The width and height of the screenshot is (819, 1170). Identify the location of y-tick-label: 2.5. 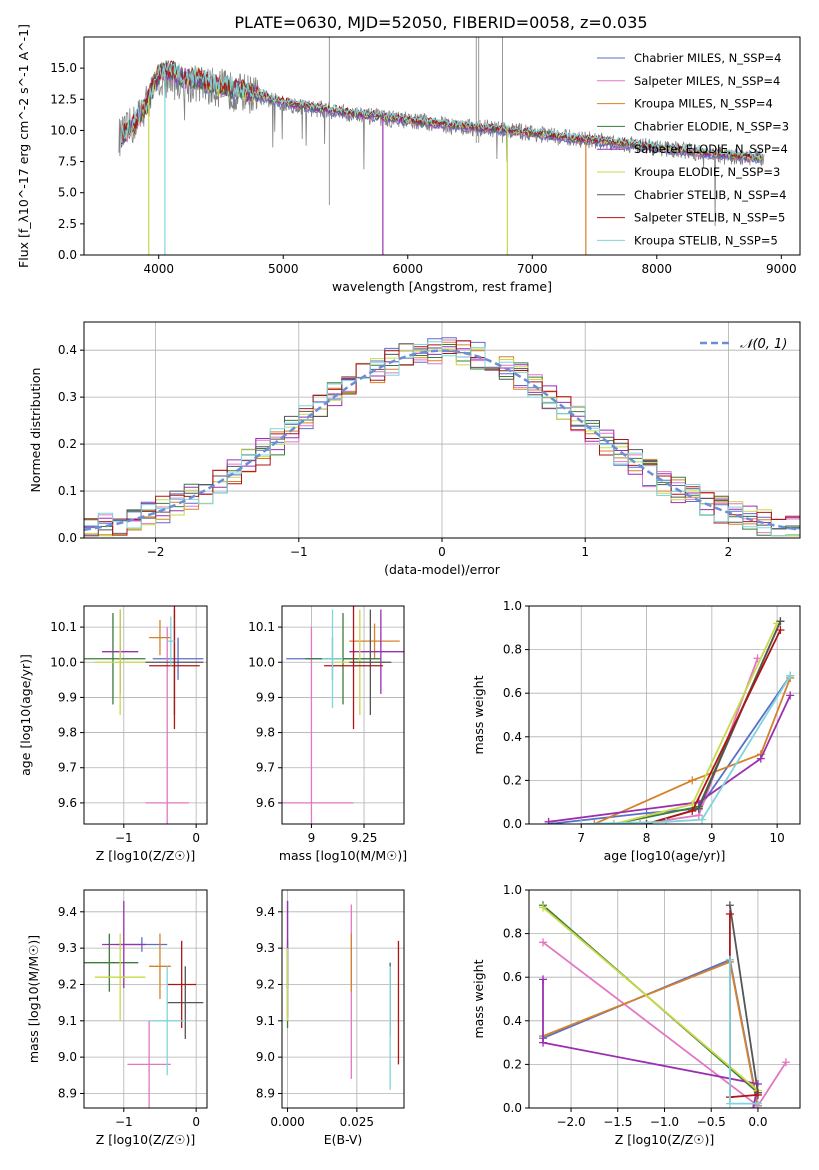
(67, 224).